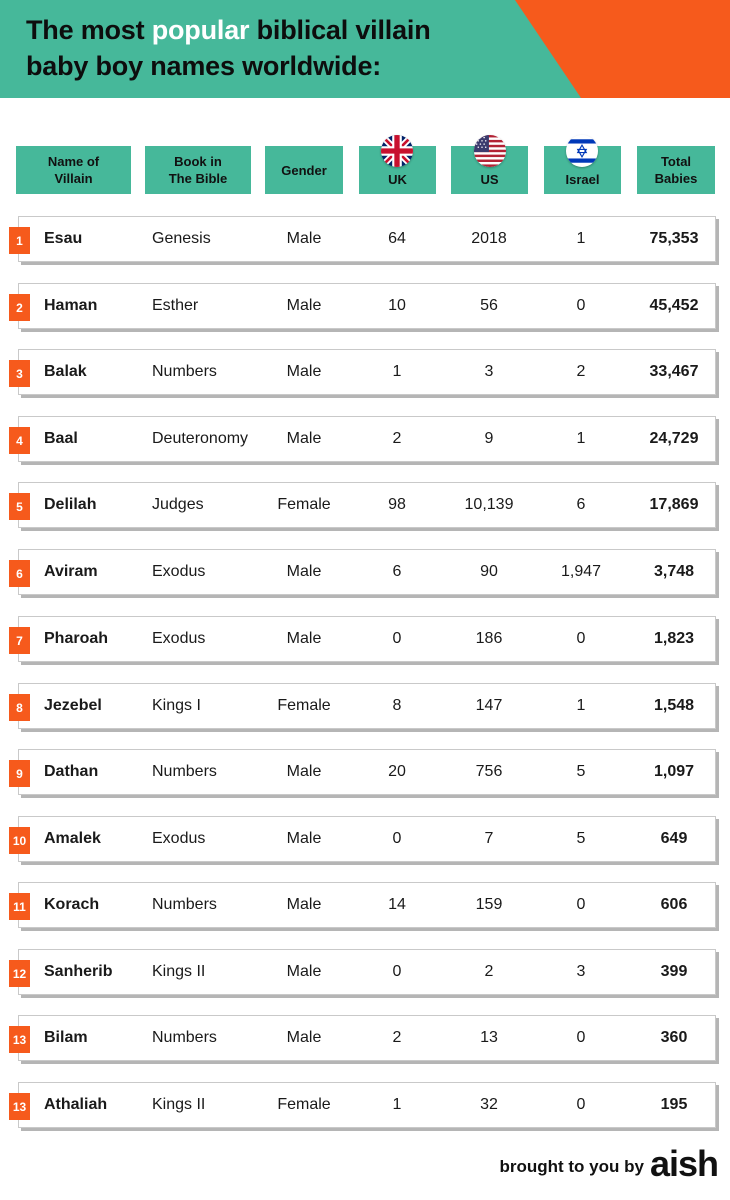 The height and width of the screenshot is (1200, 730). What do you see at coordinates (19, 707) in the screenshot?
I see `rank-badge: 8` at bounding box center [19, 707].